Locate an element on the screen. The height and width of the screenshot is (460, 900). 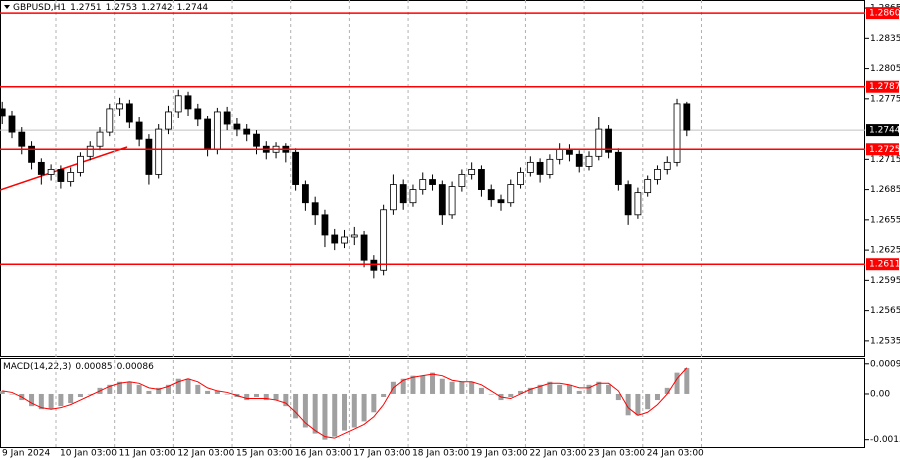
x-tick-label: 11 Jan 03:00 is located at coordinates (147, 454).